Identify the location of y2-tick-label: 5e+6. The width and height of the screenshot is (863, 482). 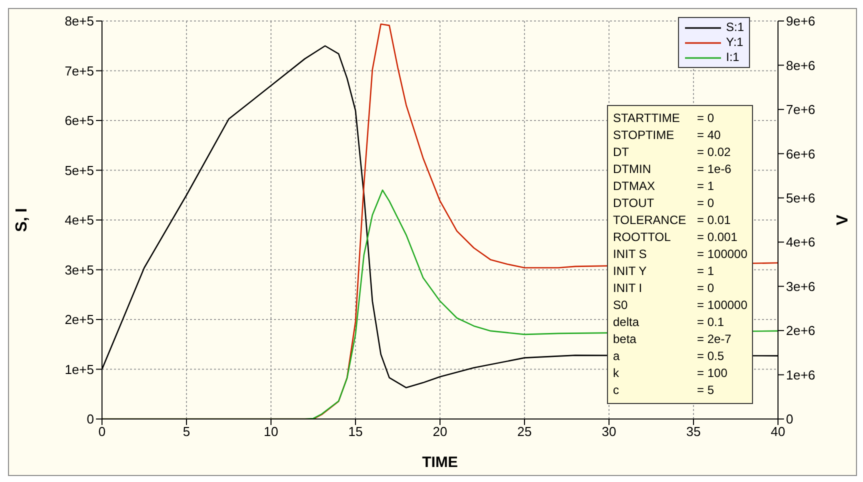
(801, 198).